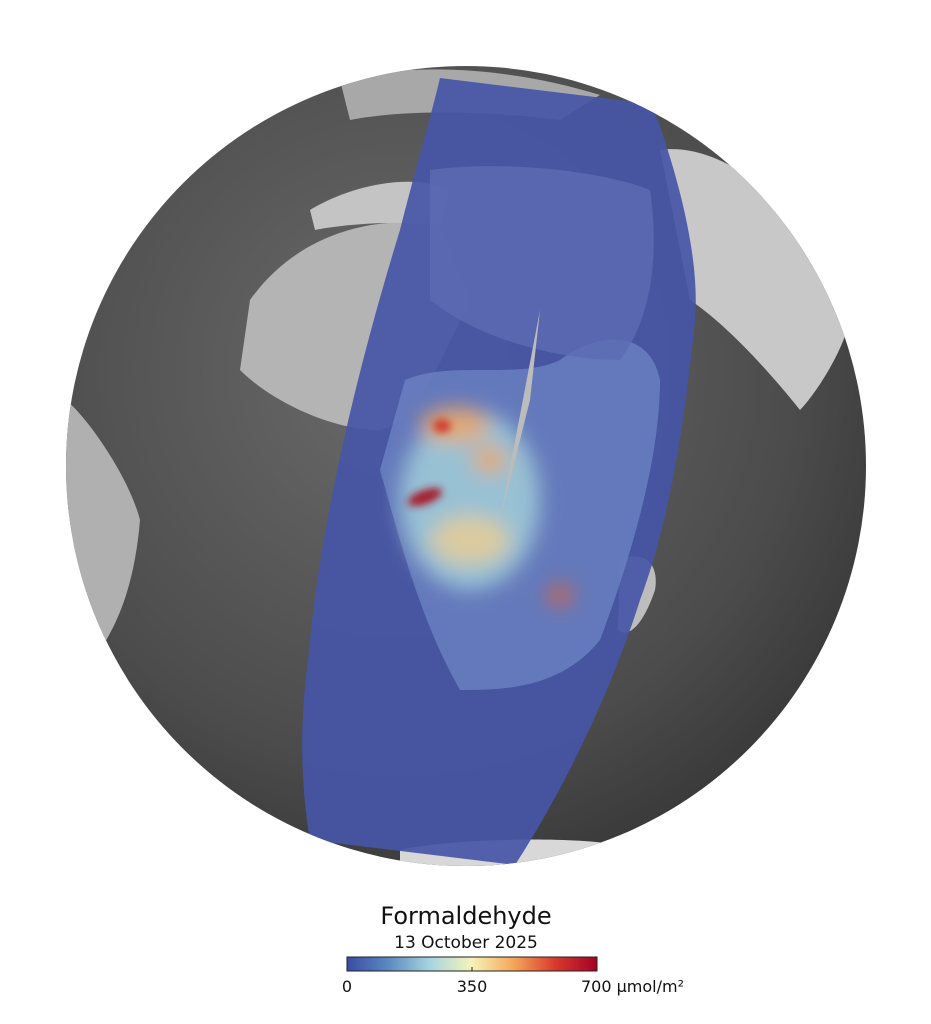 This screenshot has height=1024, width=931. Describe the element at coordinates (486, 506) in the screenshot. I see `hotspots` at that location.